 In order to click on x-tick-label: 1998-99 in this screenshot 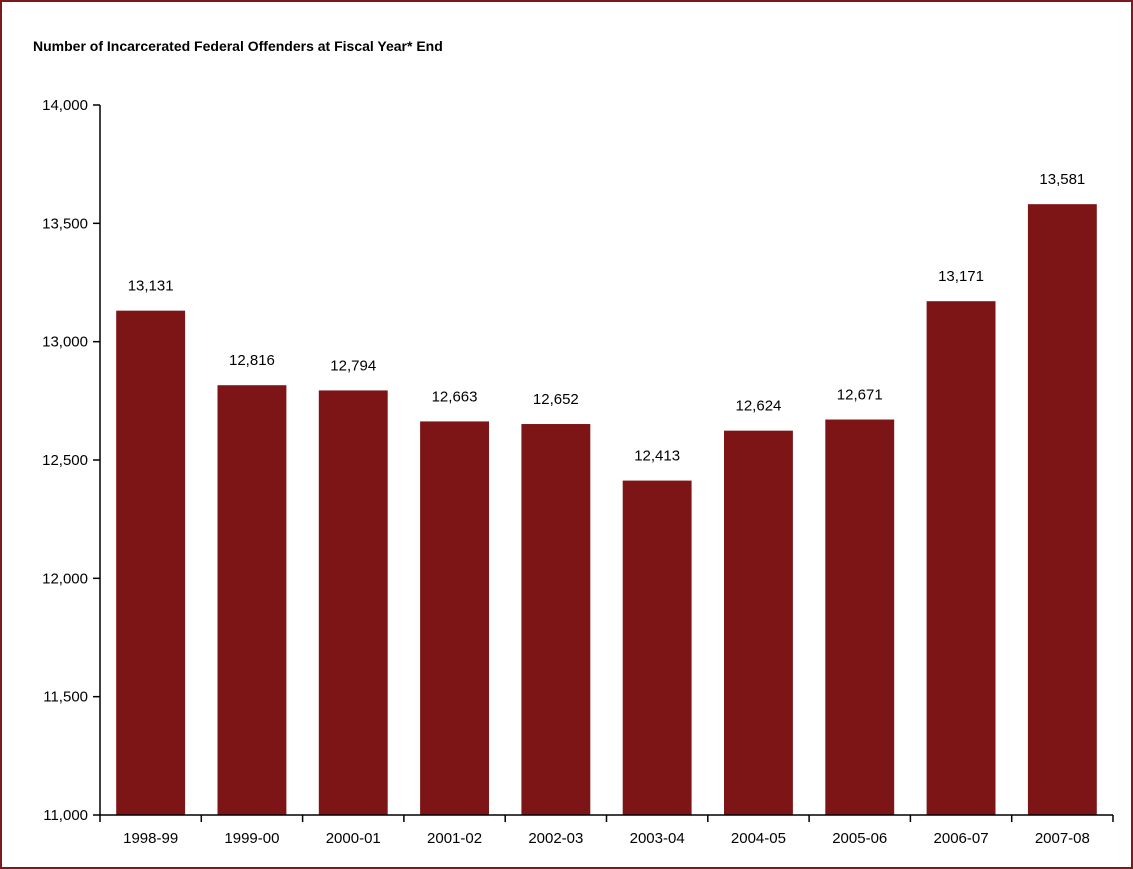, I will do `click(150, 838)`.